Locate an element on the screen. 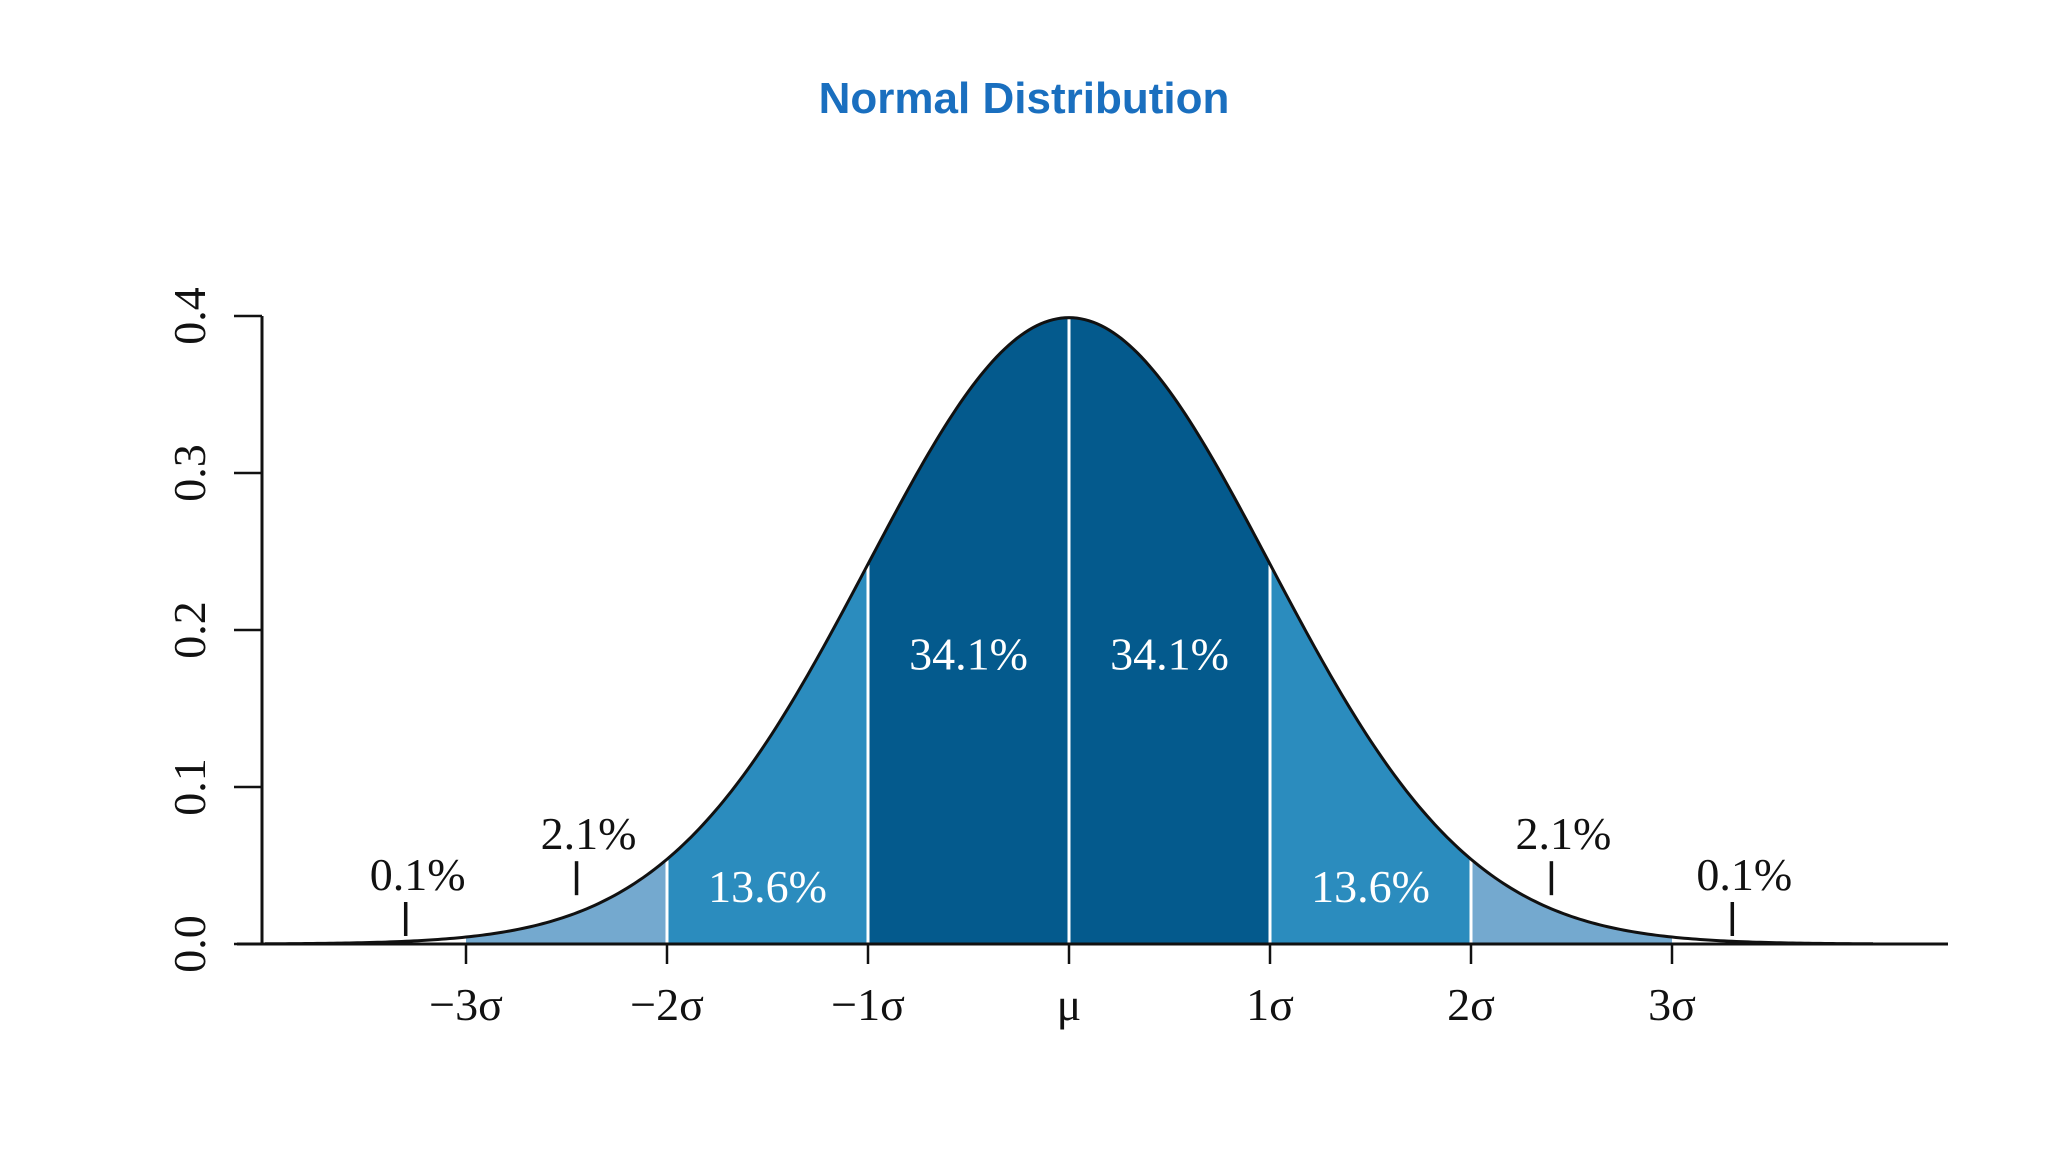 The height and width of the screenshot is (1152, 2048). x-tick-label: −2σ is located at coordinates (667, 1004).